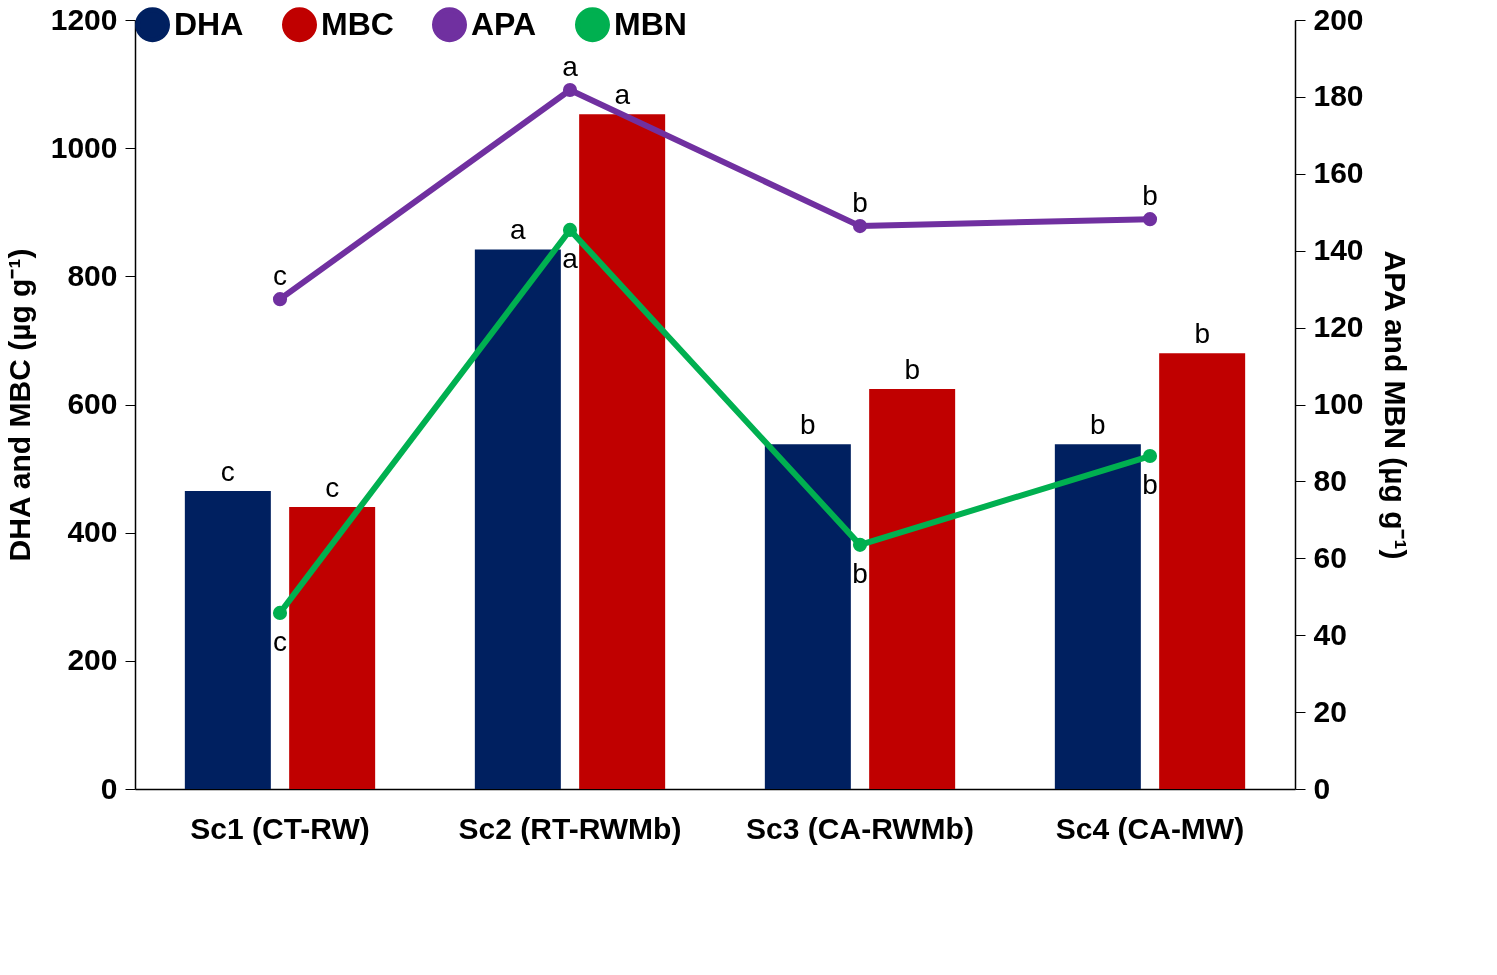  Describe the element at coordinates (1338, 173) in the screenshot. I see `y2-tick-label: 160` at that location.